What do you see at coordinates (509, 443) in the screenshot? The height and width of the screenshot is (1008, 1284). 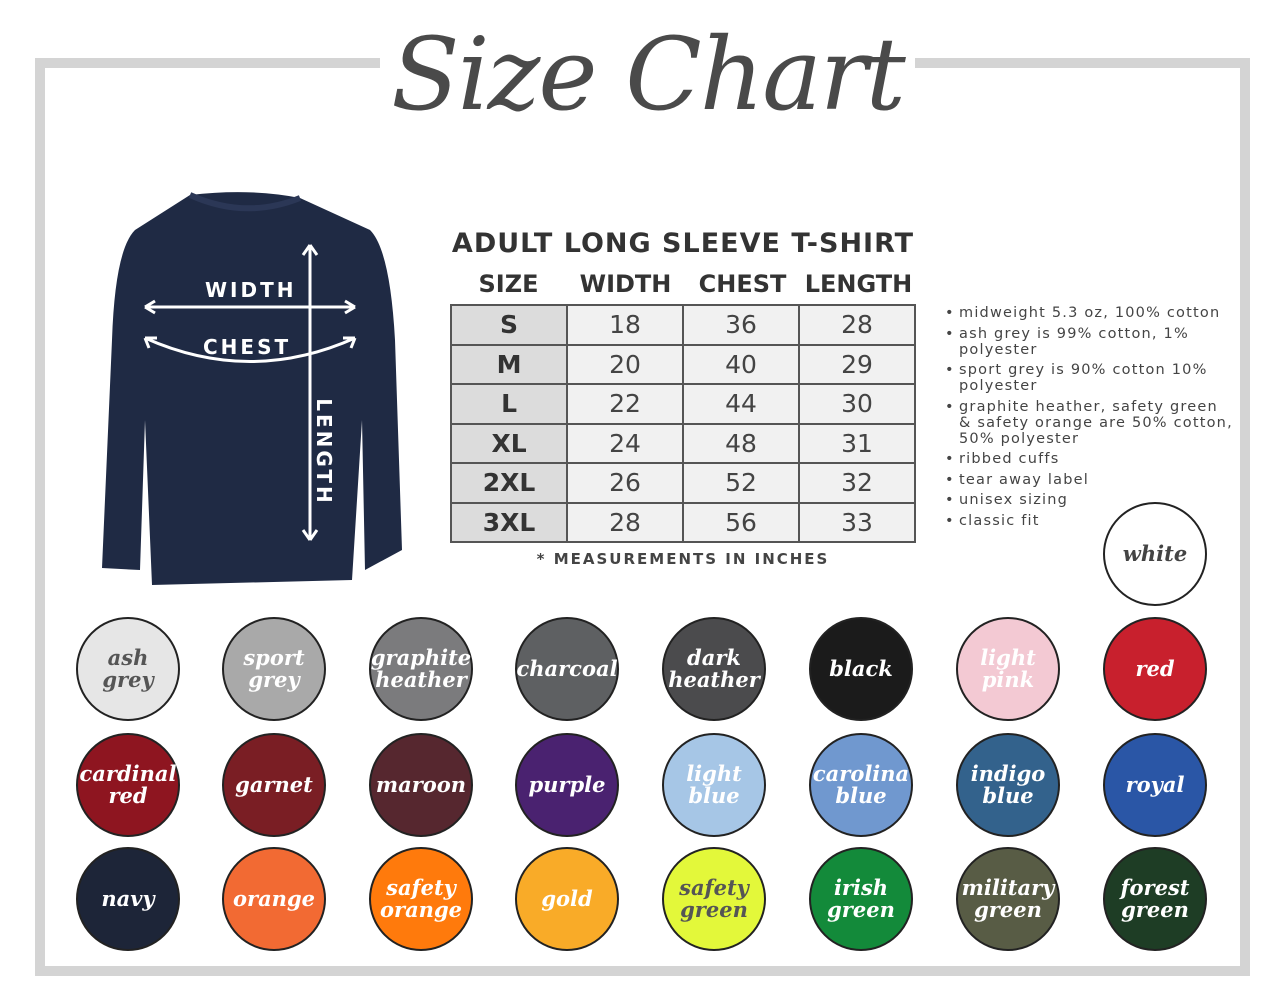 I see `size-cell: XL` at bounding box center [509, 443].